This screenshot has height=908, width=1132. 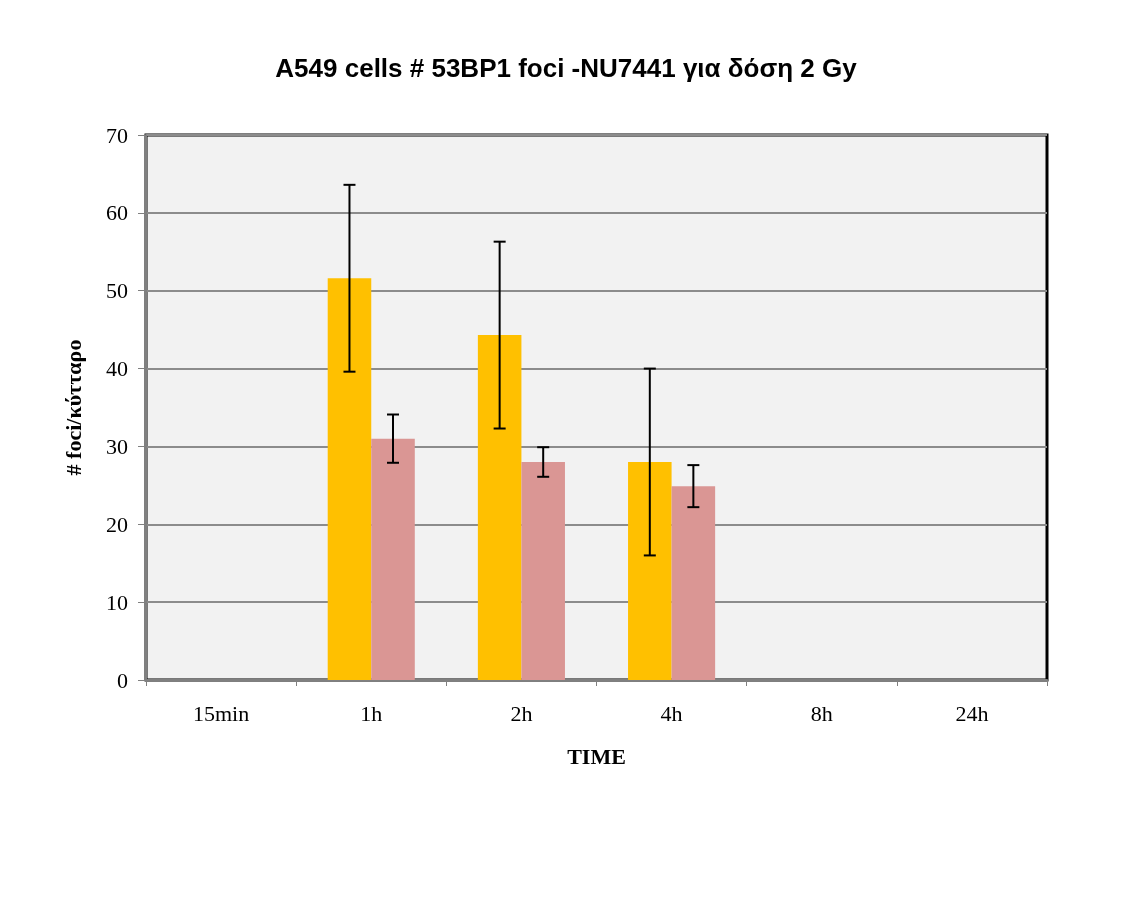 What do you see at coordinates (117, 446) in the screenshot?
I see `y-tick-label: 30` at bounding box center [117, 446].